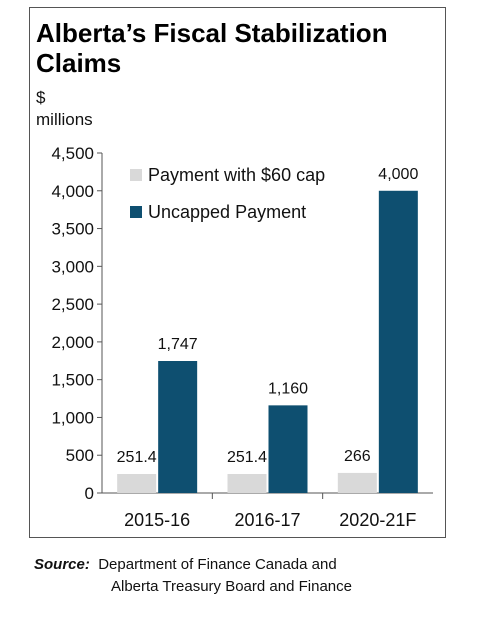 This screenshot has width=488, height=627. I want to click on legend-label: Payment with $60 cap, so click(236, 175).